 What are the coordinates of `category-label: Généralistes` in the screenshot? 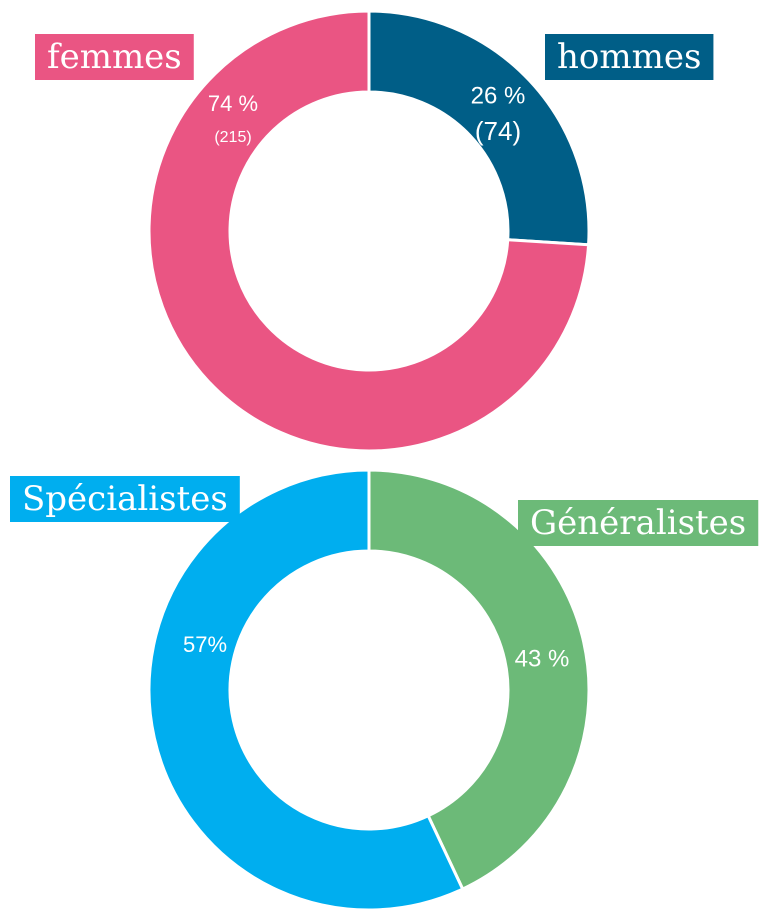 It's located at (638, 523).